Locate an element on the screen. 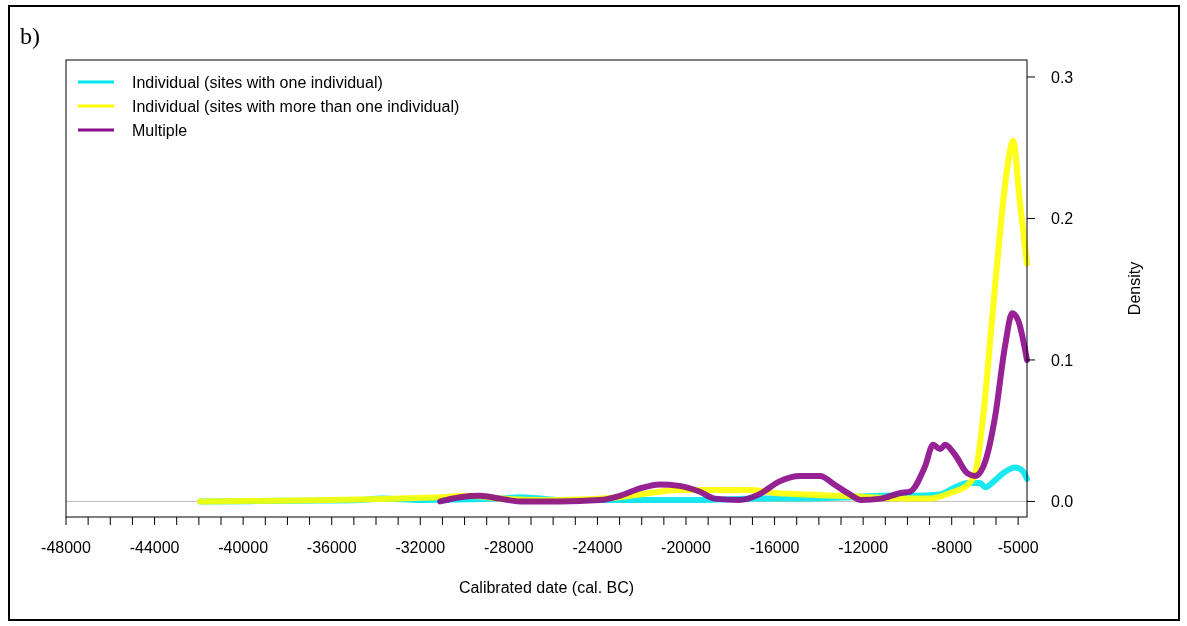 The height and width of the screenshot is (626, 1187). x-tick-label: -24000 is located at coordinates (597, 547).